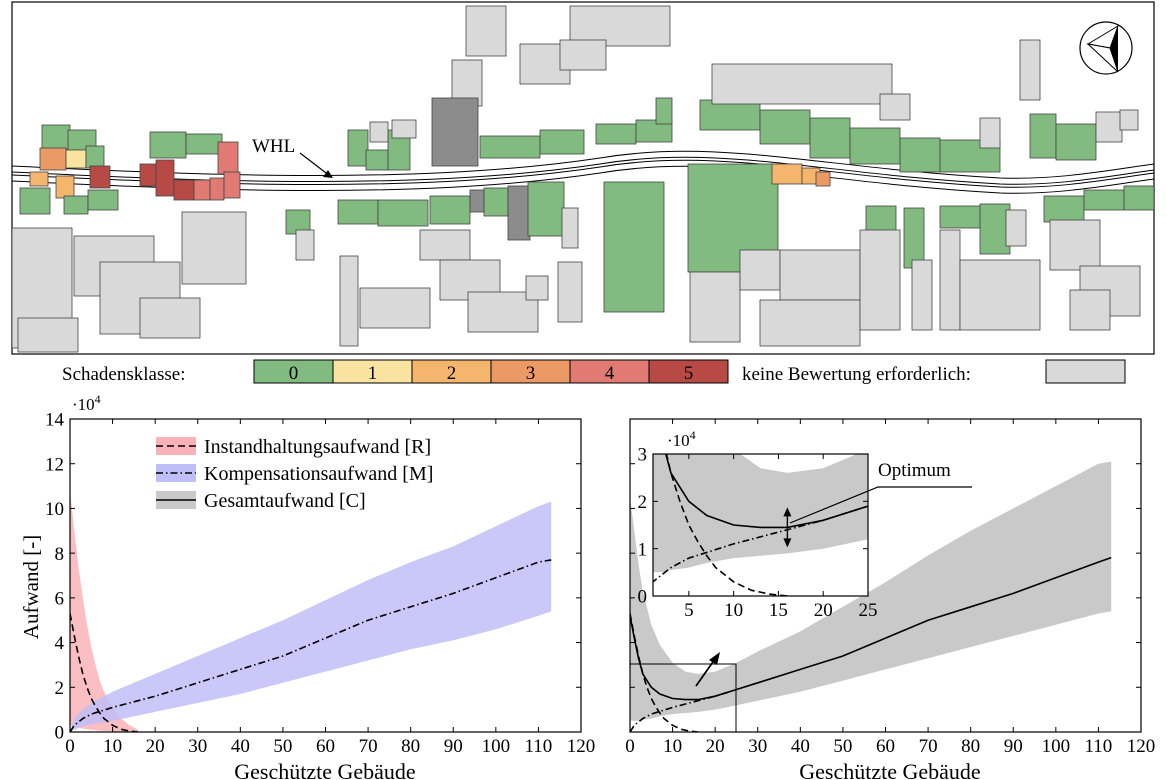  What do you see at coordinates (311, 616) in the screenshot?
I see `band-dashdot` at bounding box center [311, 616].